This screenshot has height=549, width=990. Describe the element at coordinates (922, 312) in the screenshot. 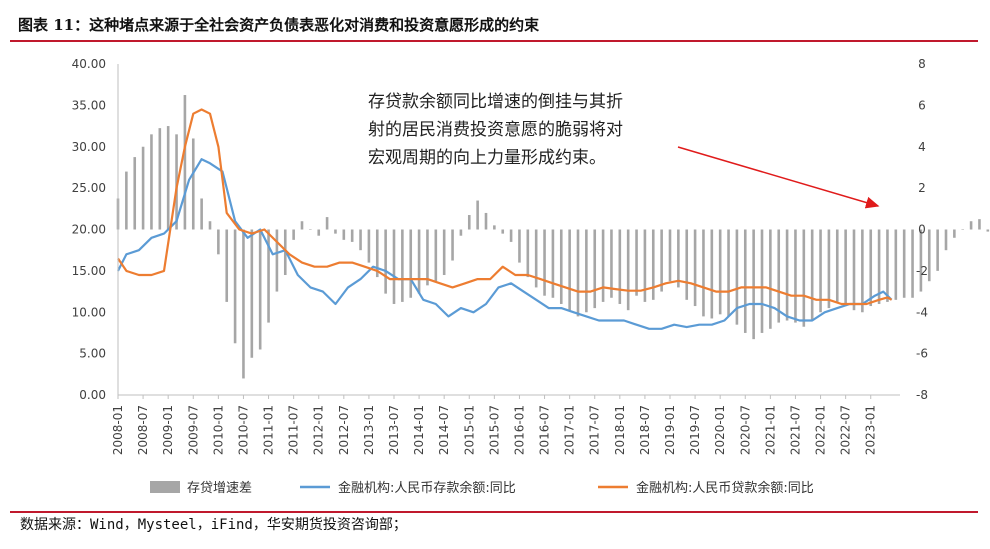

I see `y-right-tick-label: -4` at that location.